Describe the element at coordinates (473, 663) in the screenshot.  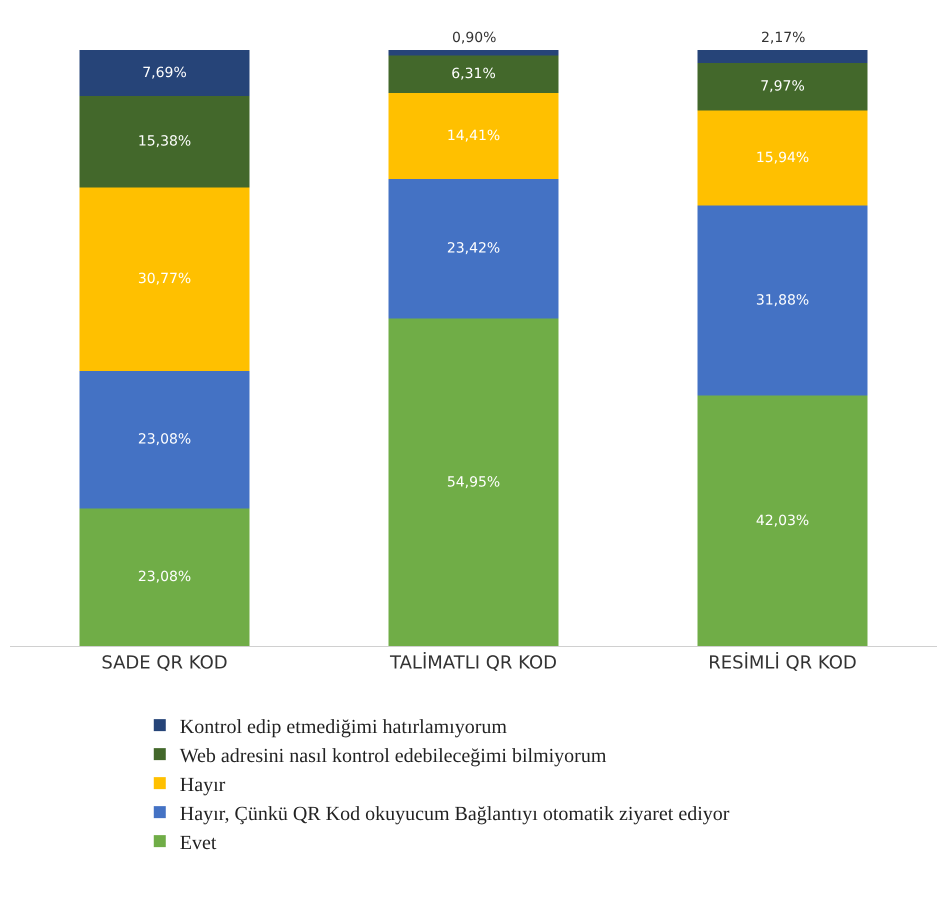
I see `x-tick-label: TALİMATLI QR KOD` at that location.